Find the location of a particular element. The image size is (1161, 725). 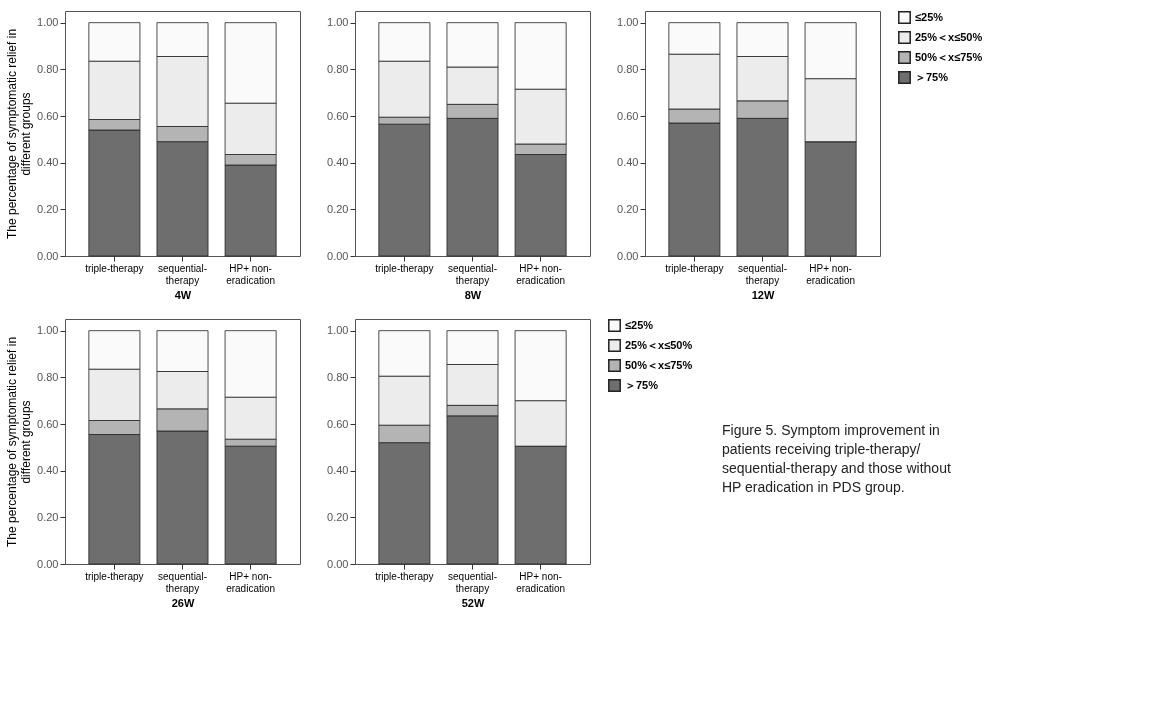

x-axis-title: 12W is located at coordinates (763, 294).